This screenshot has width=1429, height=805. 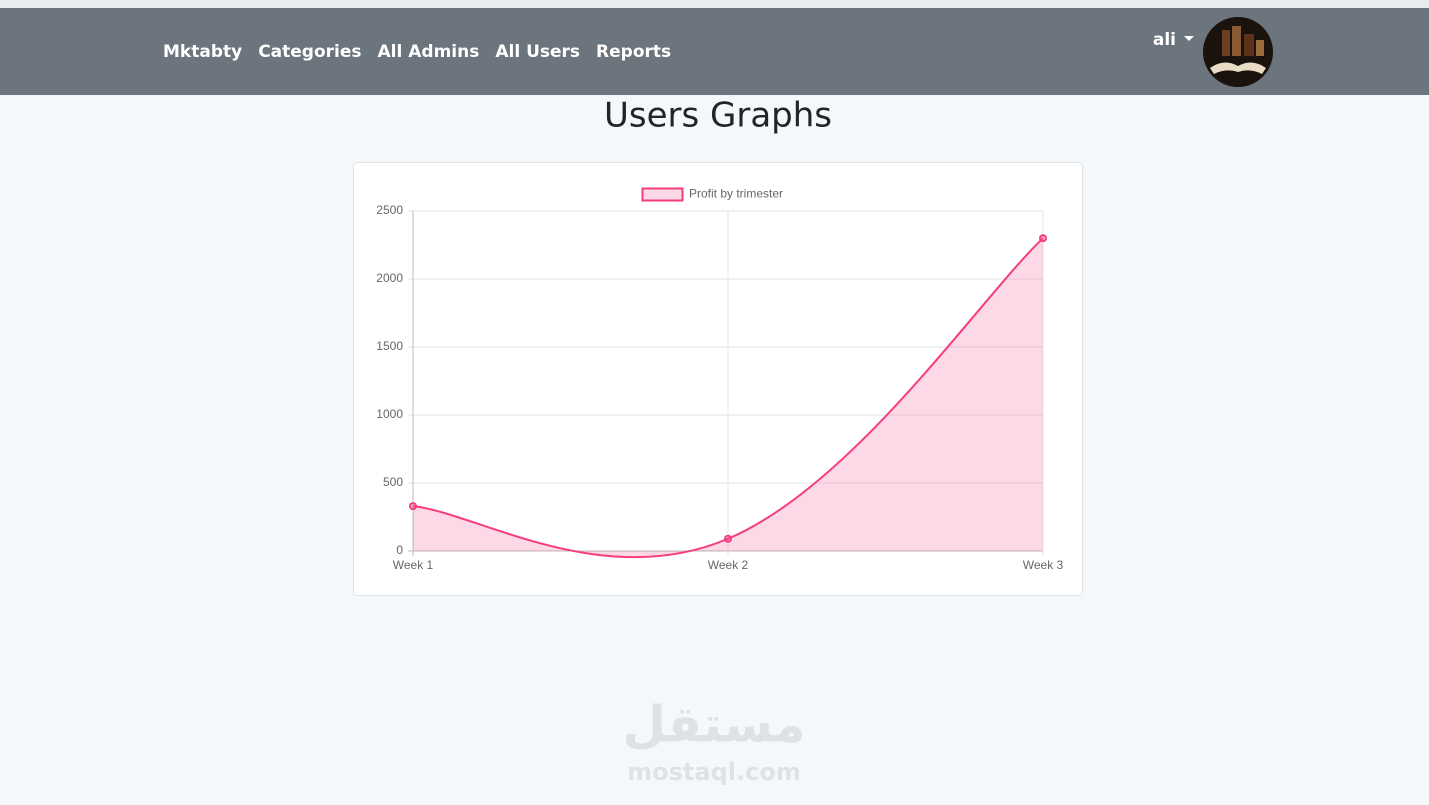 I want to click on navbar, so click(x=714, y=51).